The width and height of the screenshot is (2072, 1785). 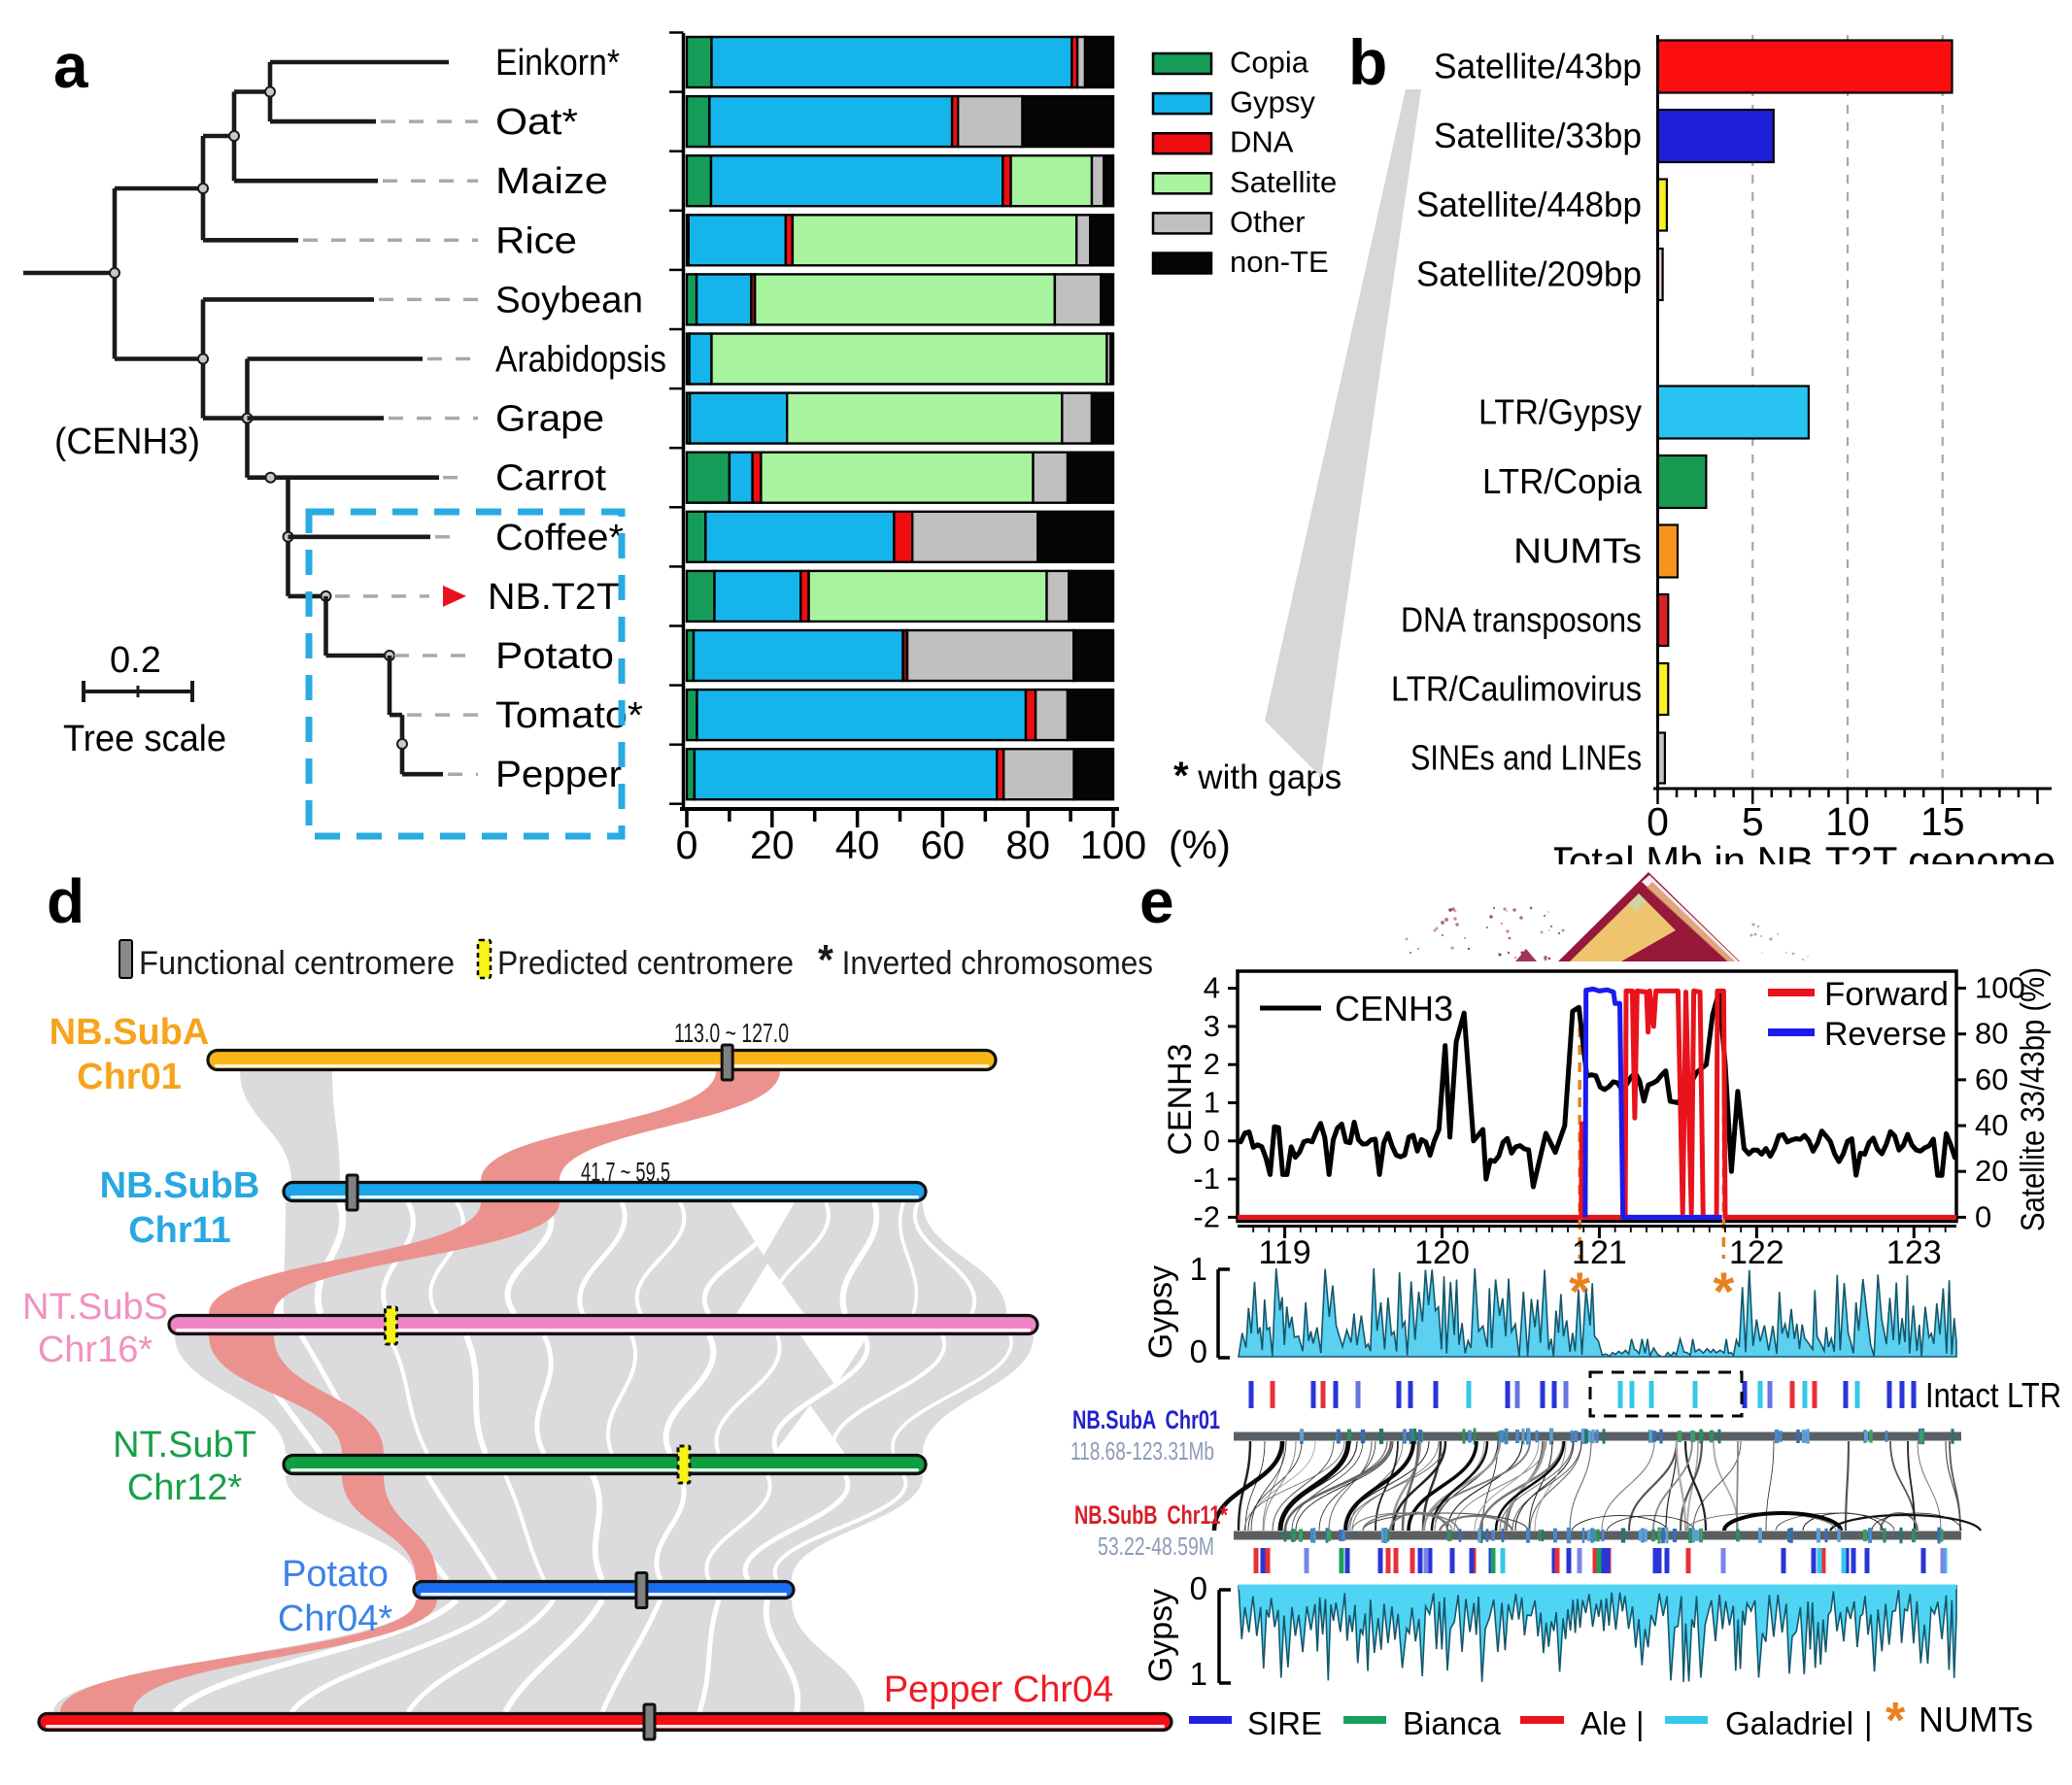 I want to click on svg-text: LTR/Caulimovirus, so click(x=1516, y=689).